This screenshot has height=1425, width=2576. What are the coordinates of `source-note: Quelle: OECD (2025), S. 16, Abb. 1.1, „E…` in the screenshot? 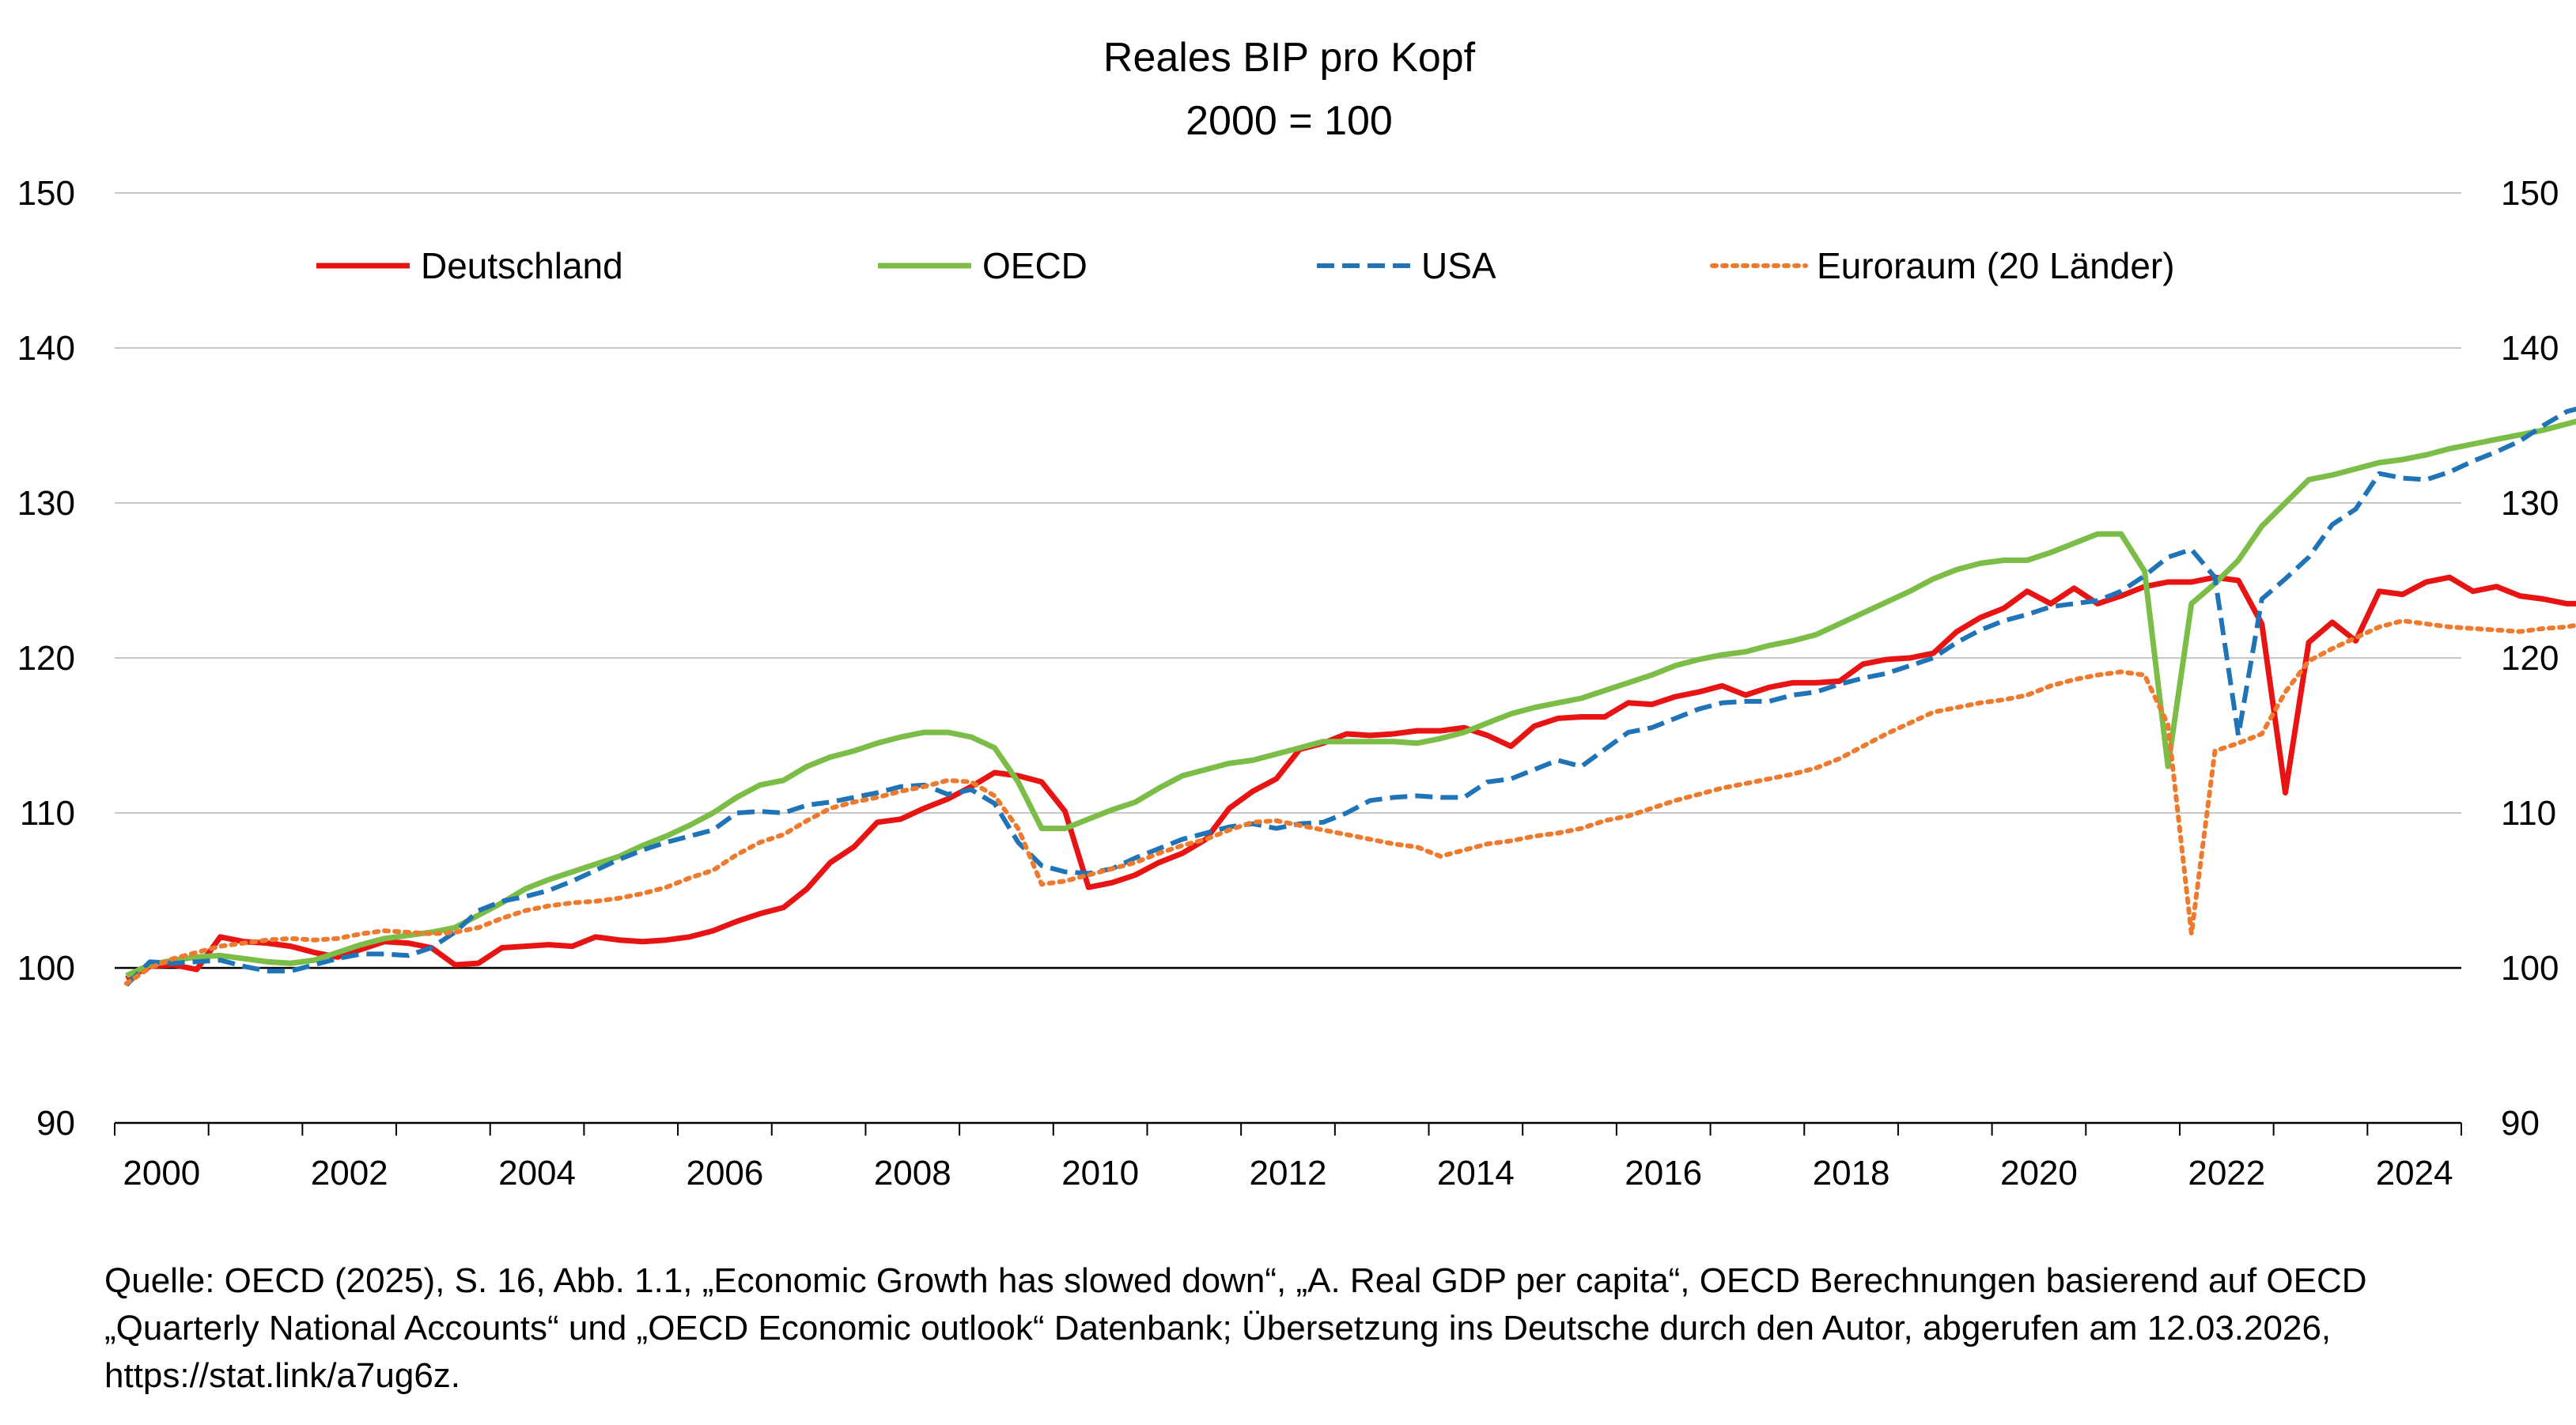 It's located at (1235, 1328).